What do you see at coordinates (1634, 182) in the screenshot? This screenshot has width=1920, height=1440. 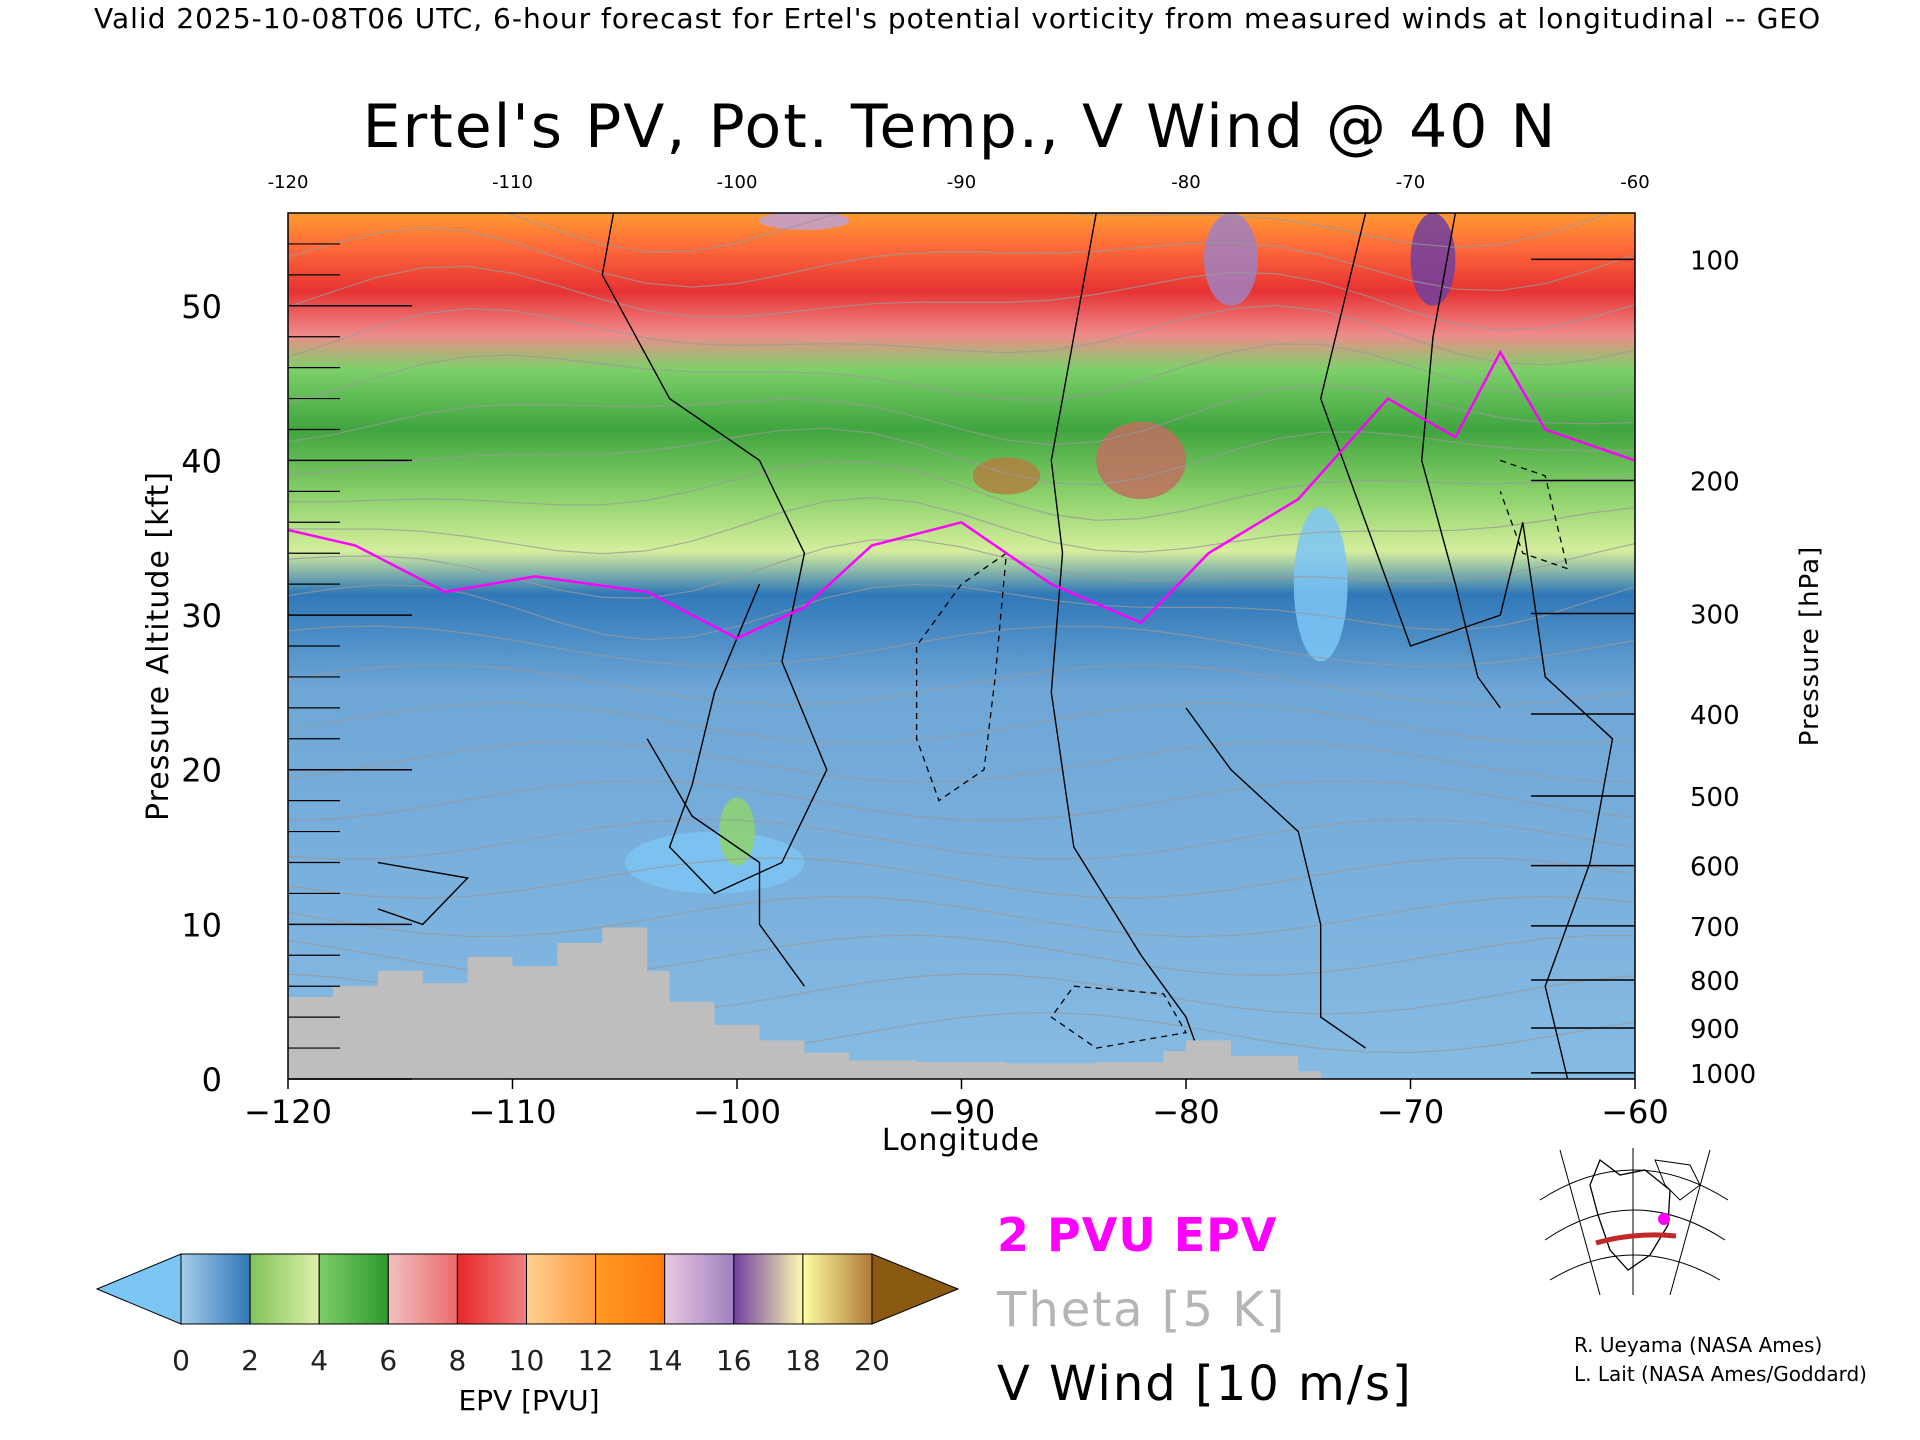 I see `x-top-tick-label: -60` at bounding box center [1634, 182].